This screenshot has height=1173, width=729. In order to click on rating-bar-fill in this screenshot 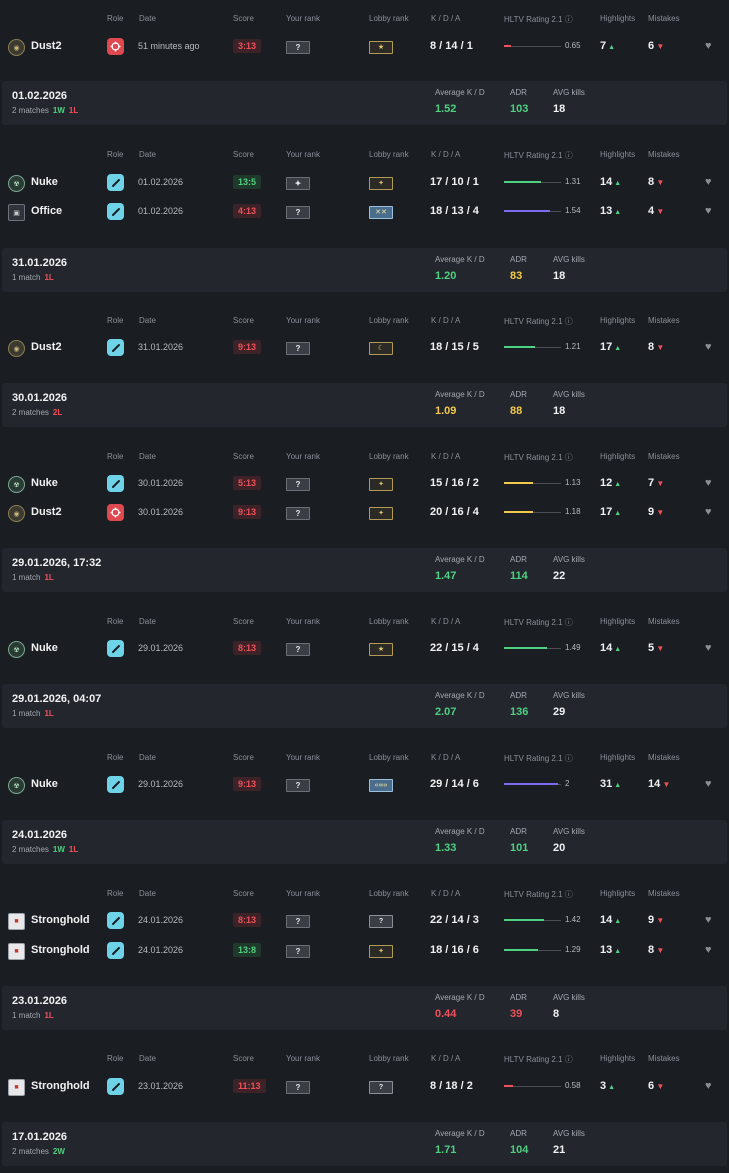, I will do `click(525, 648)`.